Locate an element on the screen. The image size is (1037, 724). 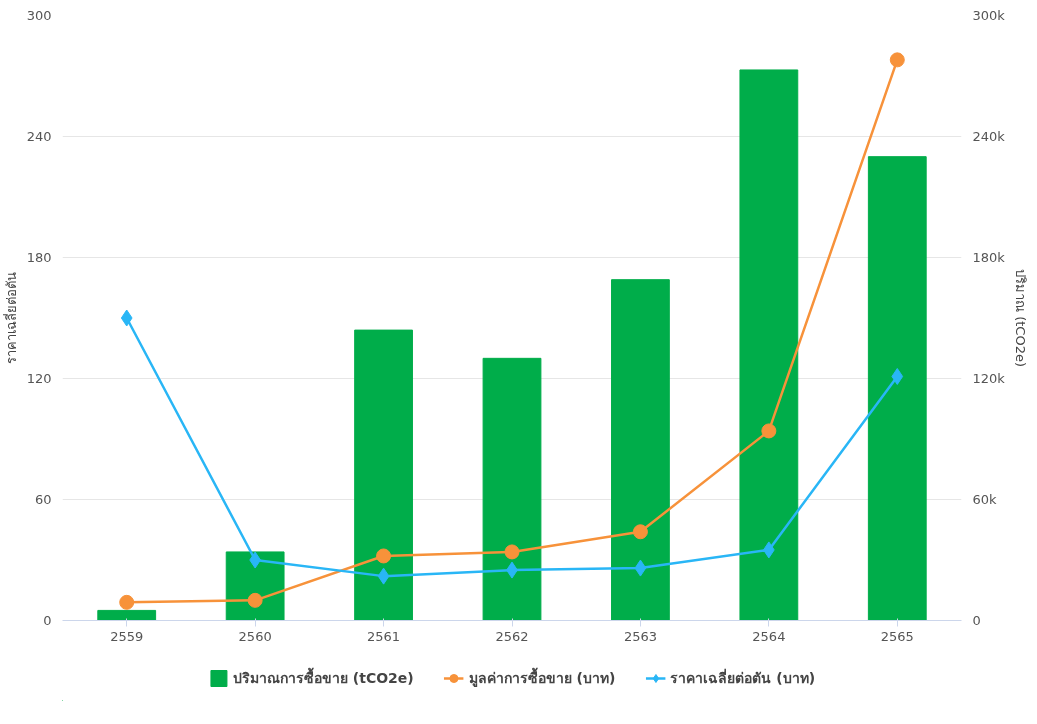
x-tick-label: 2562 is located at coordinates (512, 636).